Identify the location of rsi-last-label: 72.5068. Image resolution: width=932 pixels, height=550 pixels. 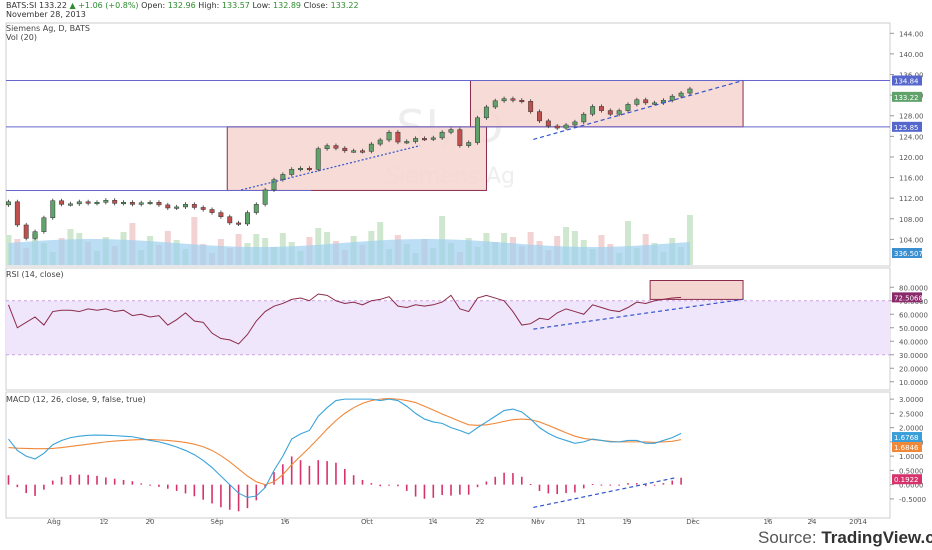
(908, 298).